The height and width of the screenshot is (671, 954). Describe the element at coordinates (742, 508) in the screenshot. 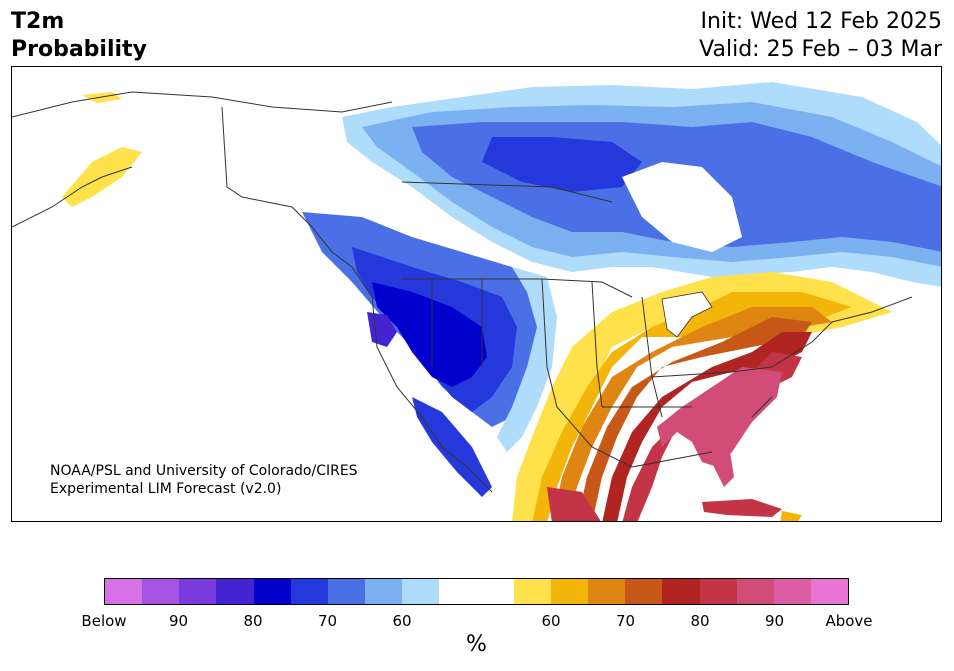

I see `cuba-warm` at that location.